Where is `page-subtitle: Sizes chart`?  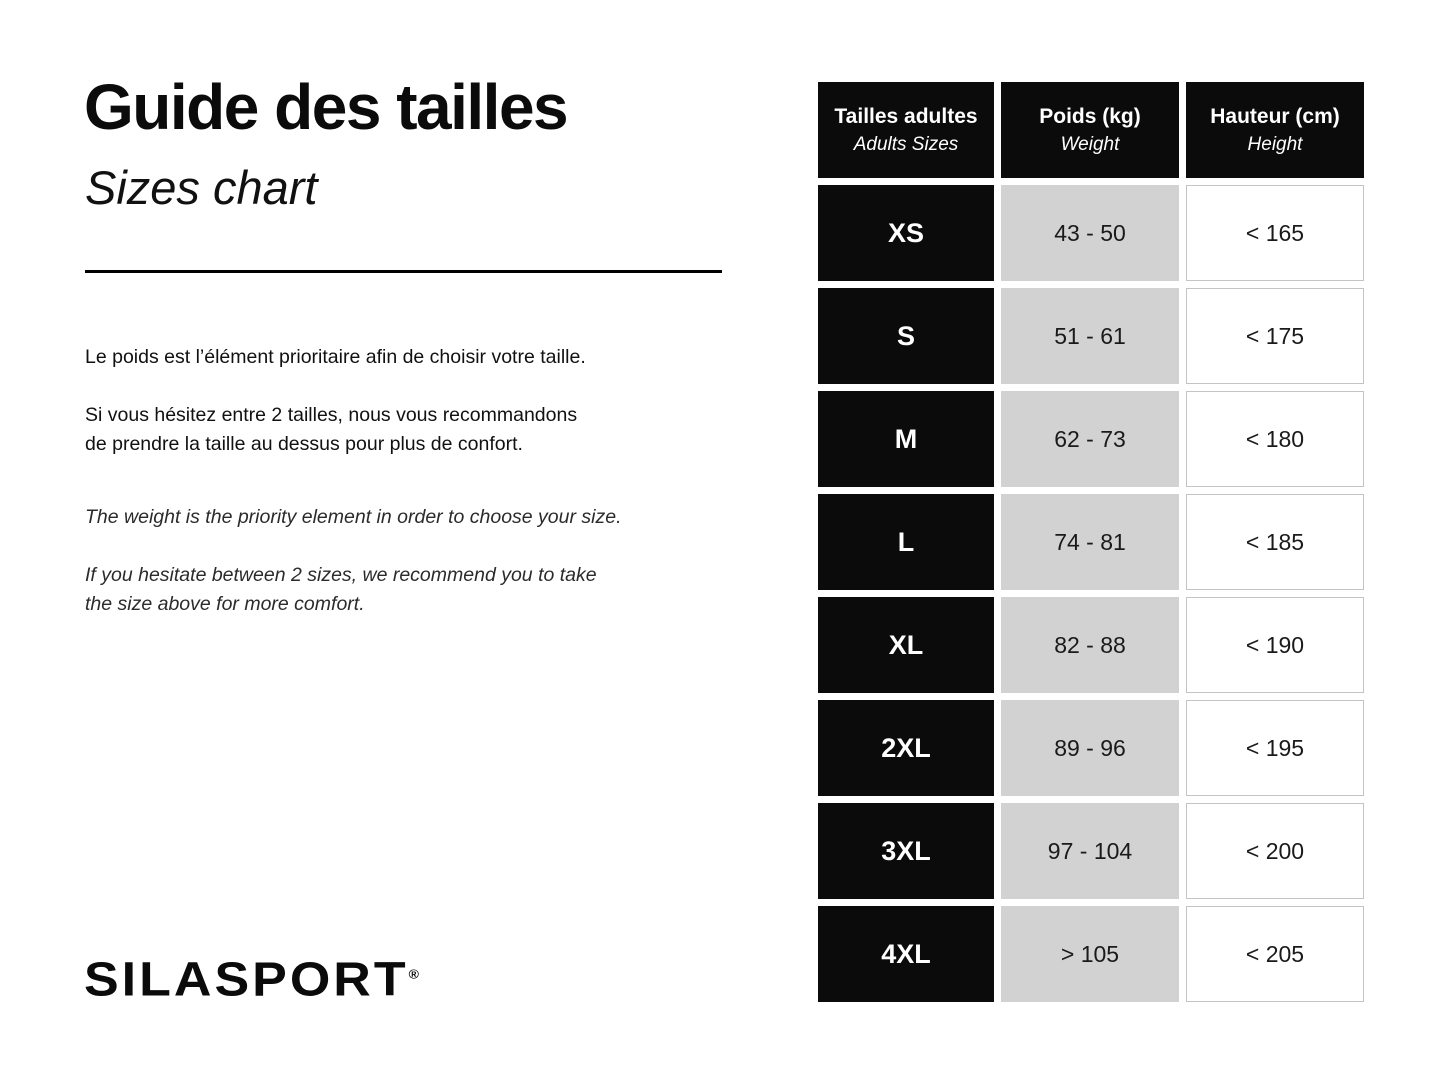 page-subtitle: Sizes chart is located at coordinates (201, 187).